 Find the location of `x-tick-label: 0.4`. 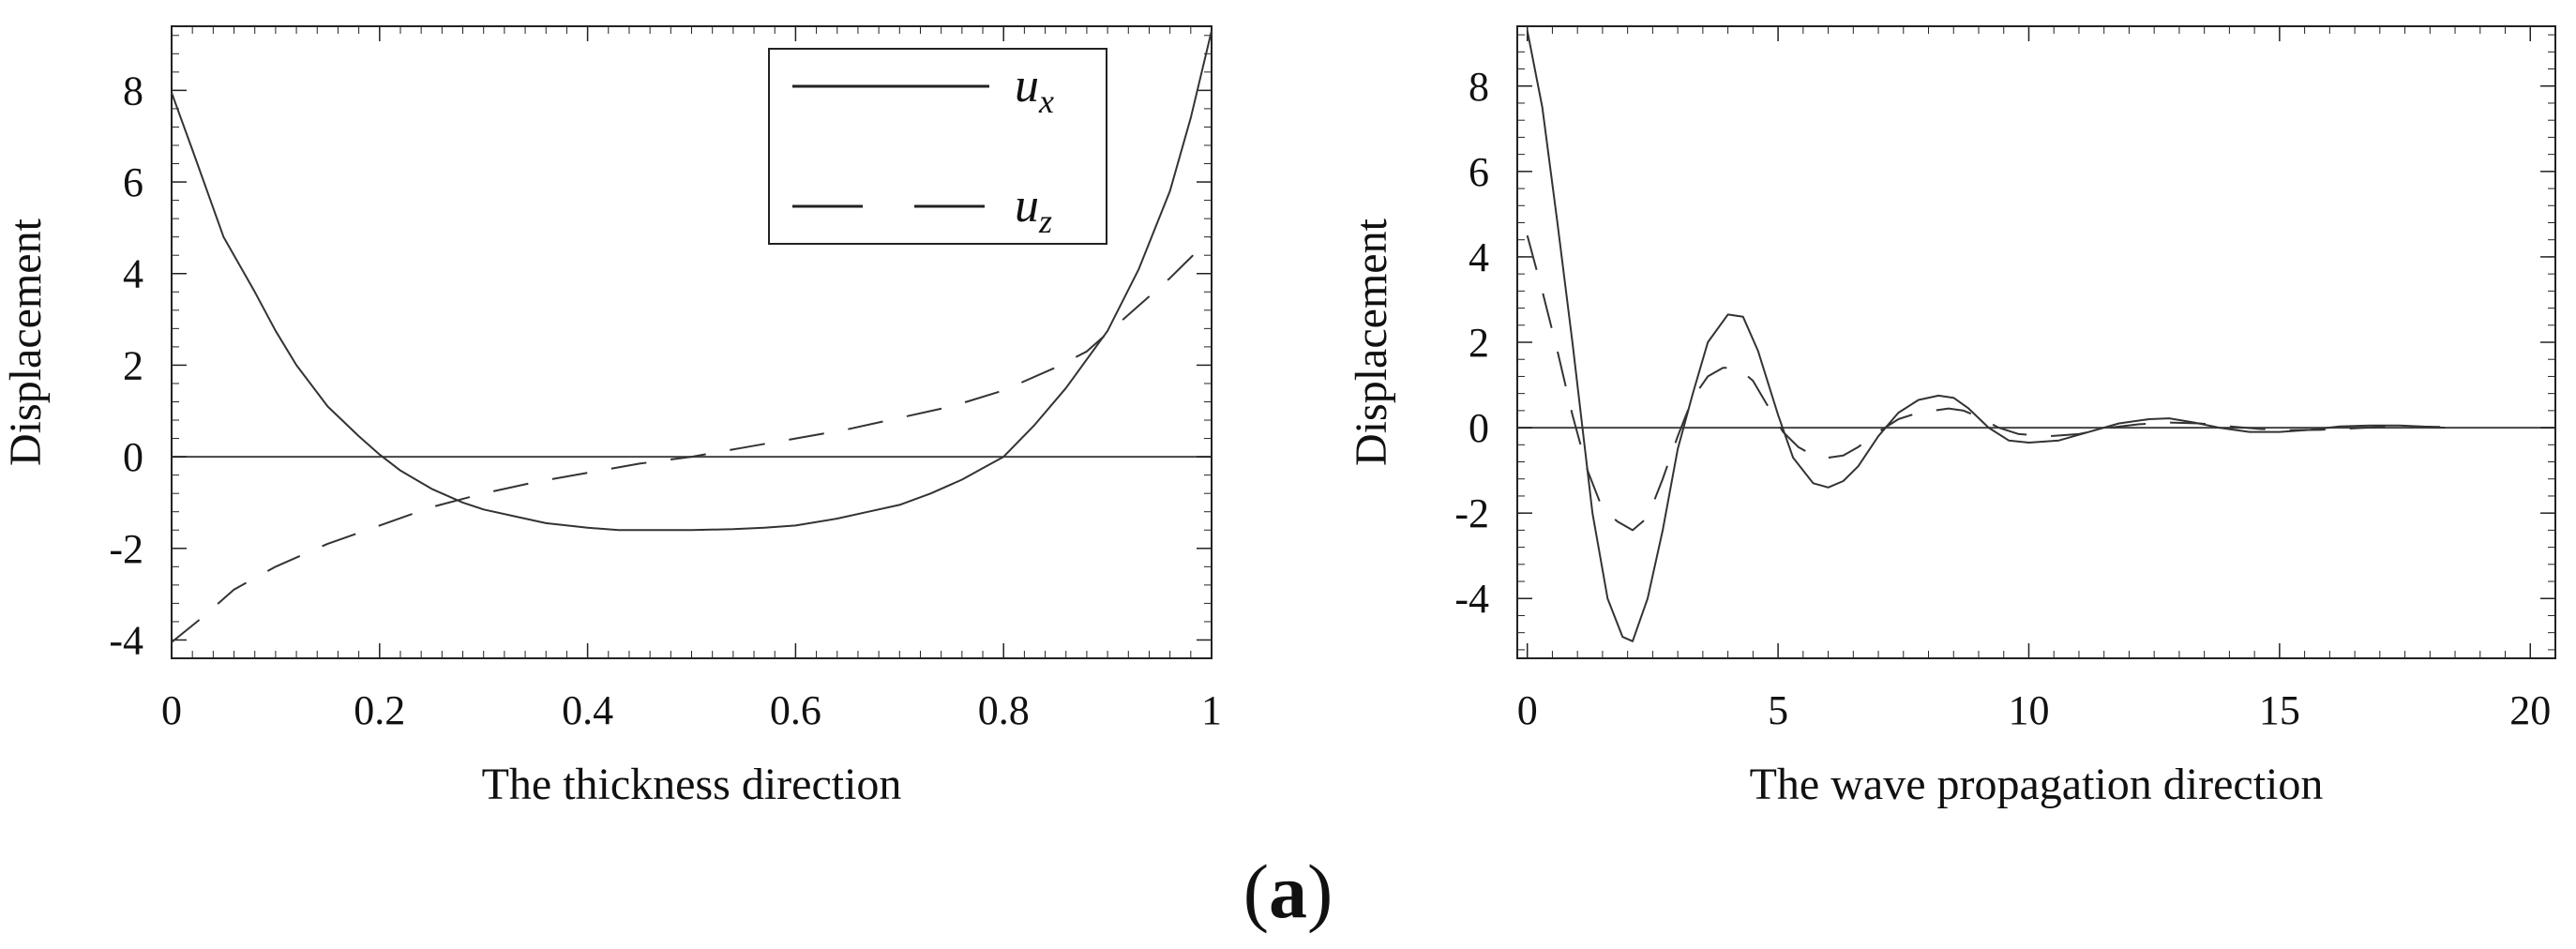

x-tick-label: 0.4 is located at coordinates (587, 710).